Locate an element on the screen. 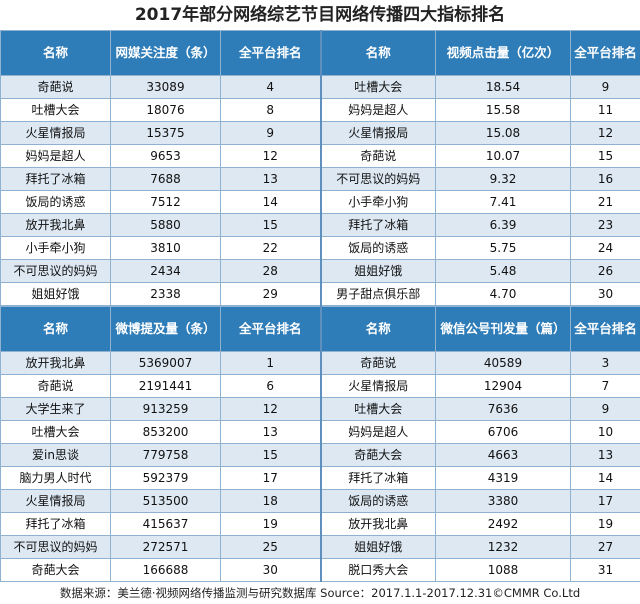 This screenshot has width=640, height=604. table-cell: 1232 is located at coordinates (503, 547).